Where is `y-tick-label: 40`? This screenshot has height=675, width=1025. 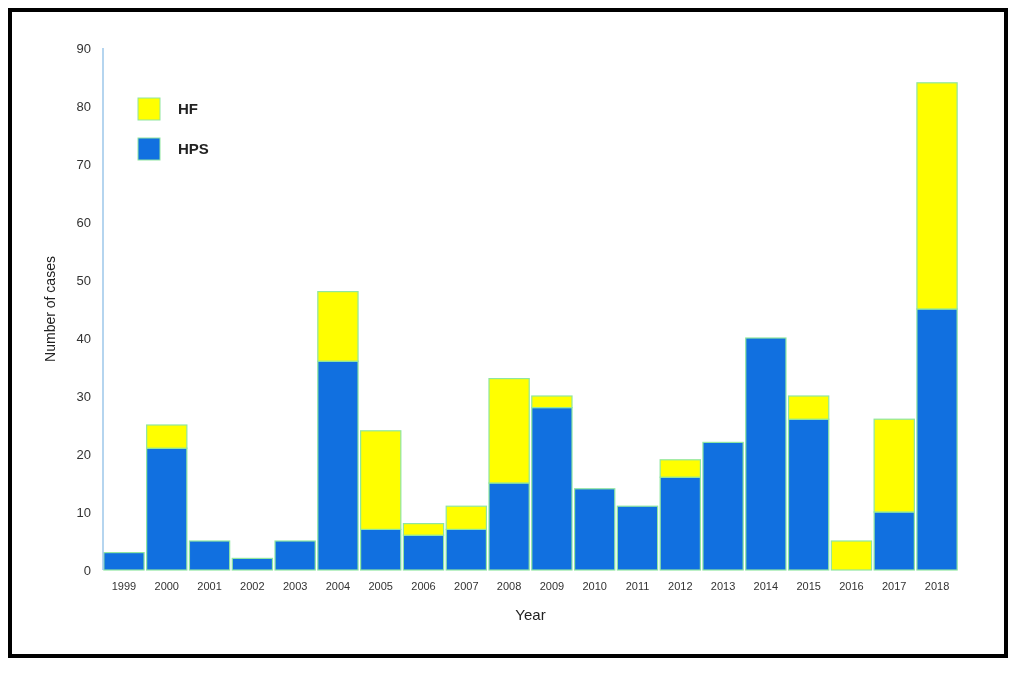 y-tick-label: 40 is located at coordinates (83, 338).